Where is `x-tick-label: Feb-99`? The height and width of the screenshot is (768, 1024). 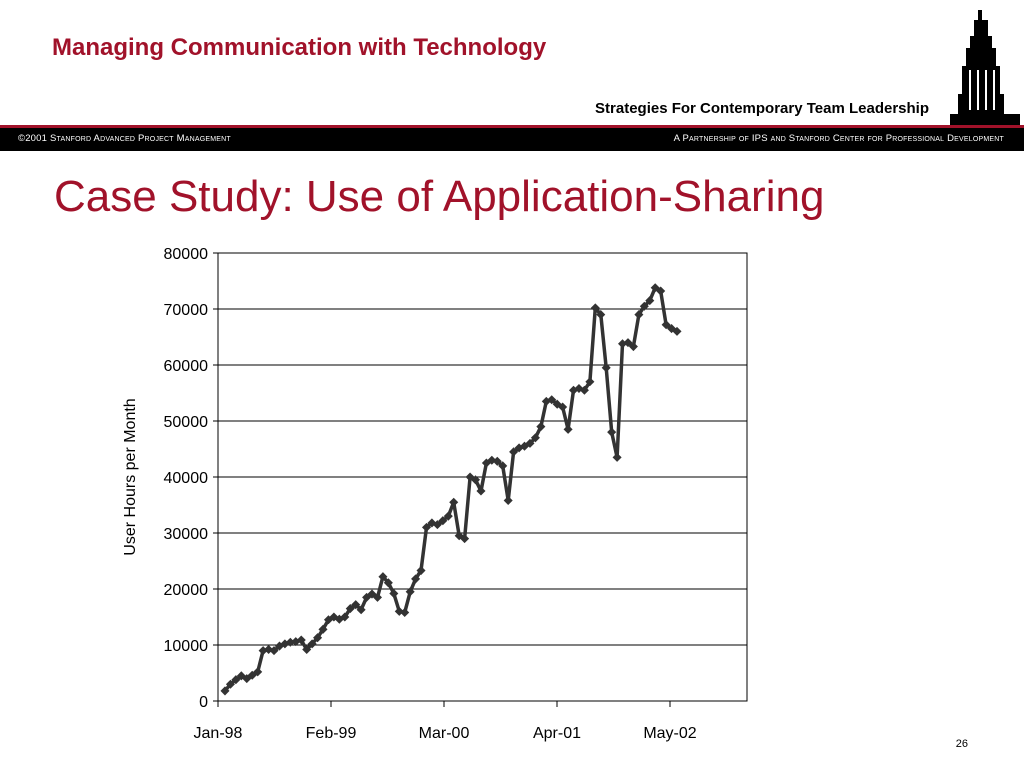 x-tick-label: Feb-99 is located at coordinates (331, 733).